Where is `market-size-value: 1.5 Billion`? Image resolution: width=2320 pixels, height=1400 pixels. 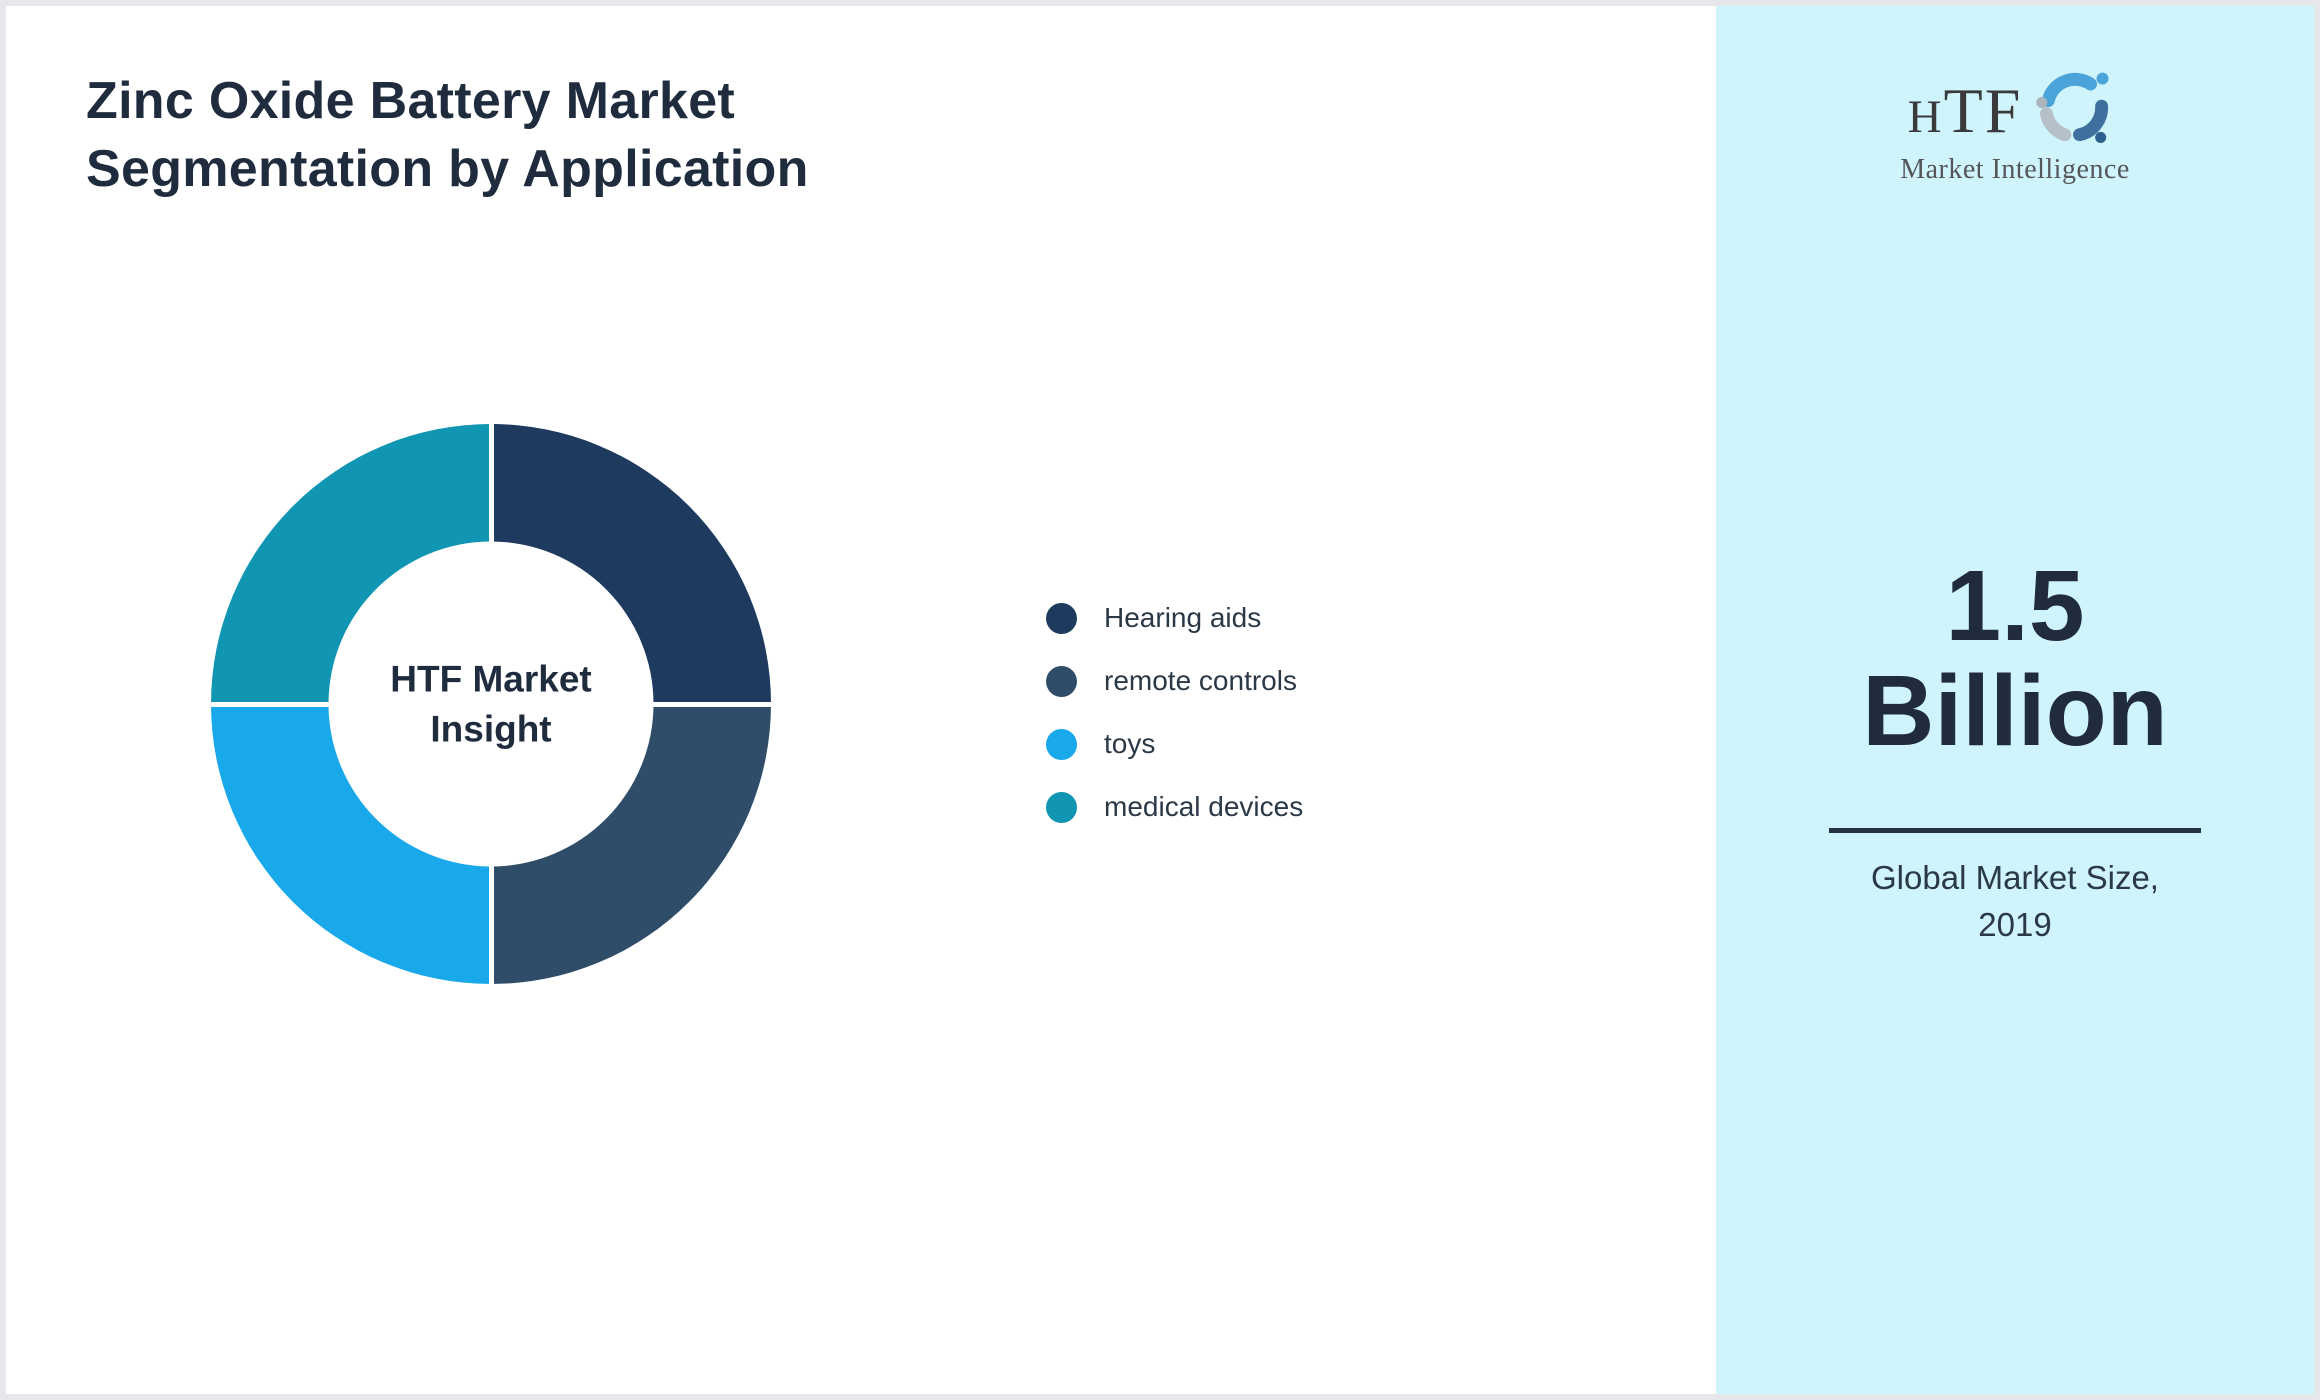 market-size-value: 1.5 Billion is located at coordinates (2015, 658).